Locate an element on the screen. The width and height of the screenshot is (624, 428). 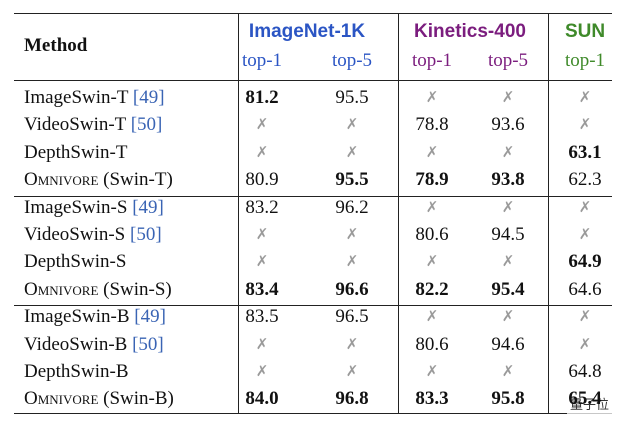
method-cell: VideoSwin-S [50] is located at coordinates (93, 234).